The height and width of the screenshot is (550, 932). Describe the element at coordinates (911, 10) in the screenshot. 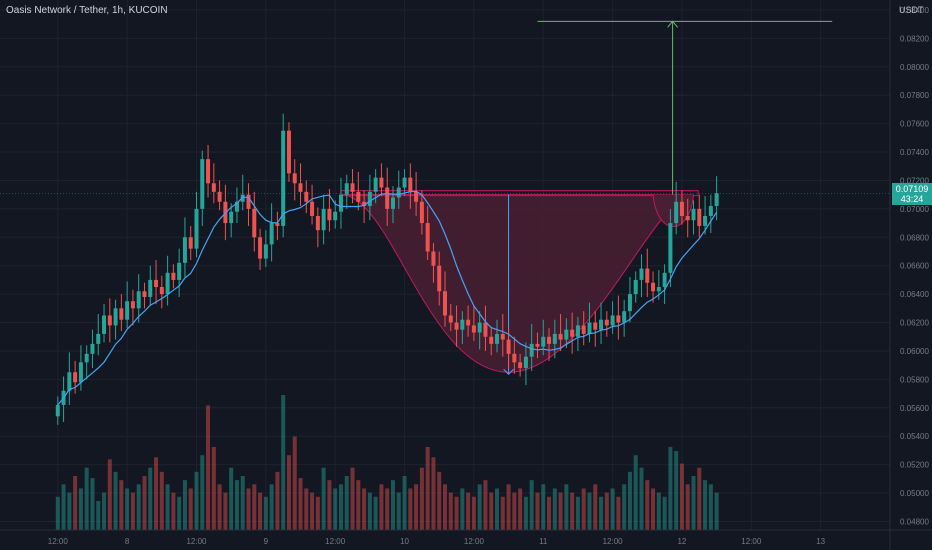

I see `currency-label: USDT` at that location.